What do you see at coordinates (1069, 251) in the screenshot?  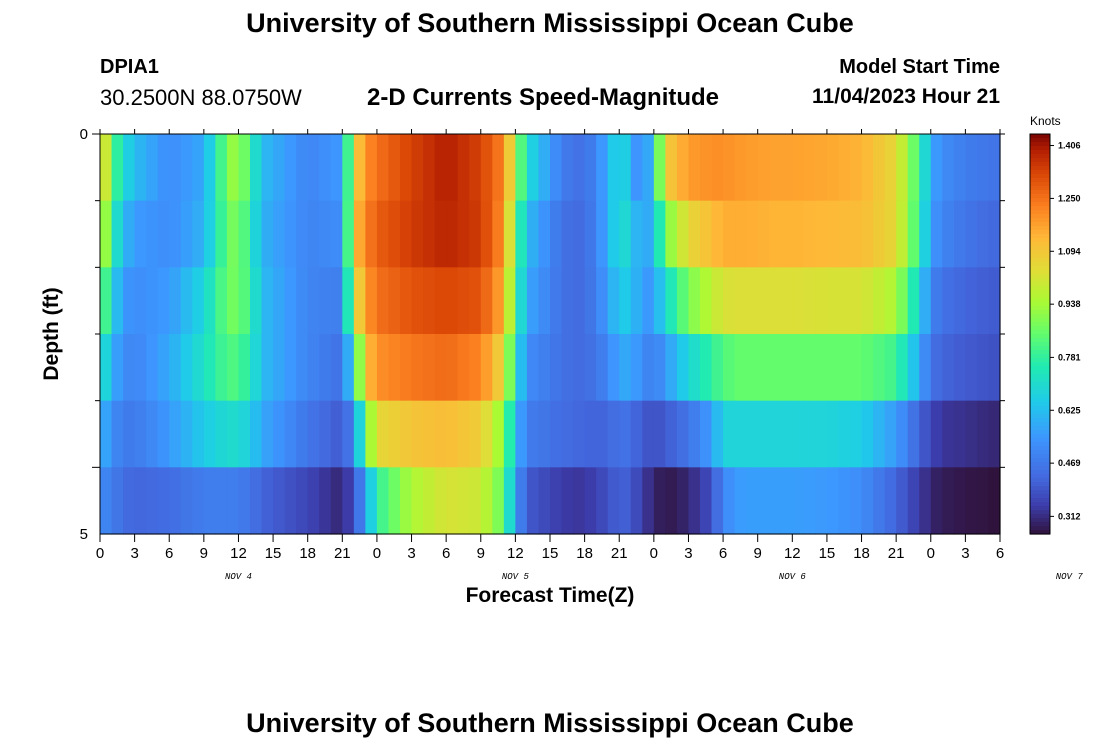 I see `colorbar-tick-label: 1.094` at bounding box center [1069, 251].